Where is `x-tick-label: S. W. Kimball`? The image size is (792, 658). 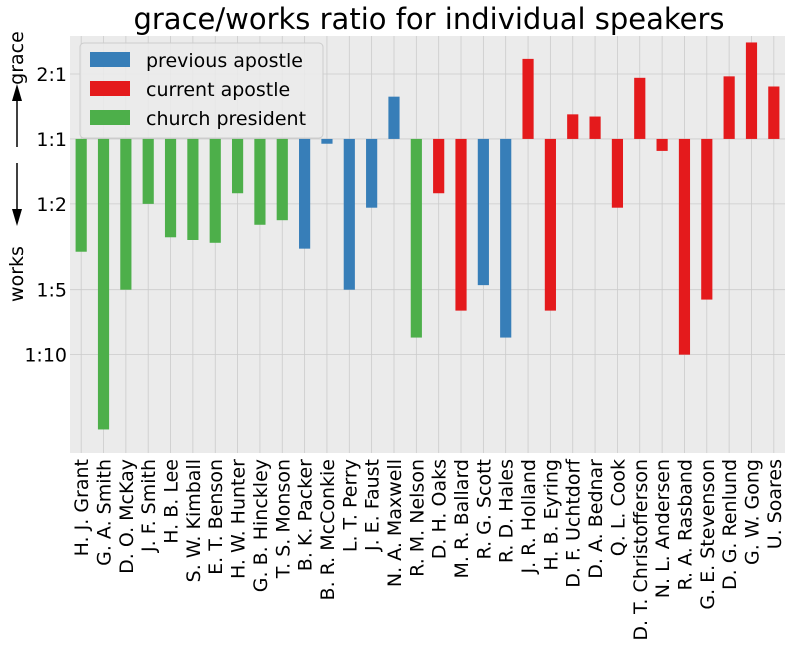 x-tick-label: S. W. Kimball is located at coordinates (194, 520).